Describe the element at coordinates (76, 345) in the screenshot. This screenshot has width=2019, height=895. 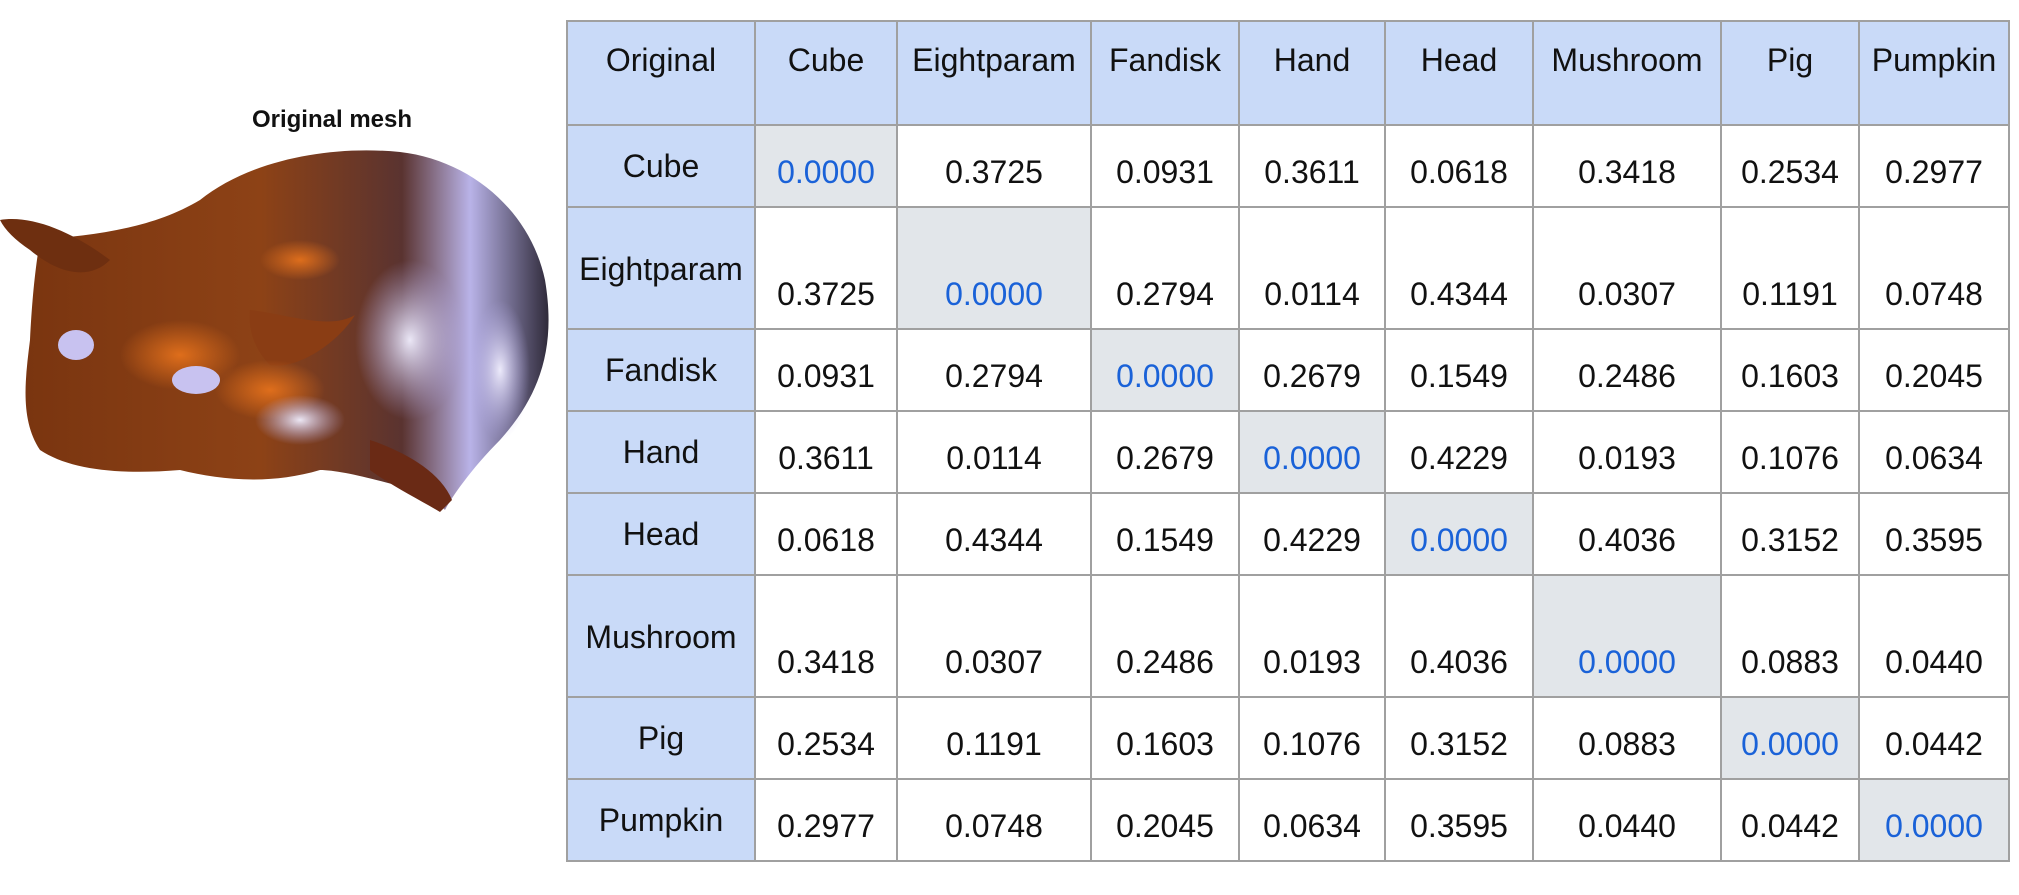
I see `pig-eye-left` at that location.